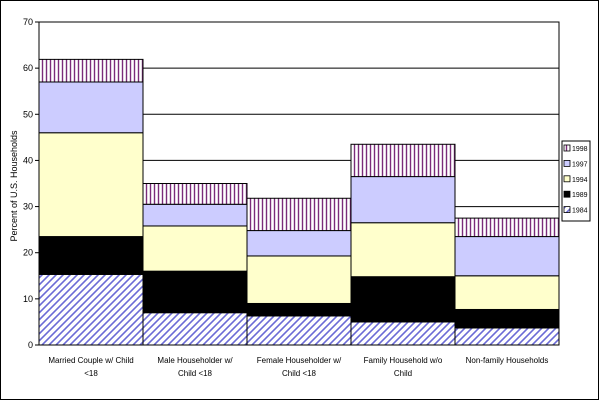 This screenshot has height=404, width=599. I want to click on x-category-label: <18, so click(91, 373).